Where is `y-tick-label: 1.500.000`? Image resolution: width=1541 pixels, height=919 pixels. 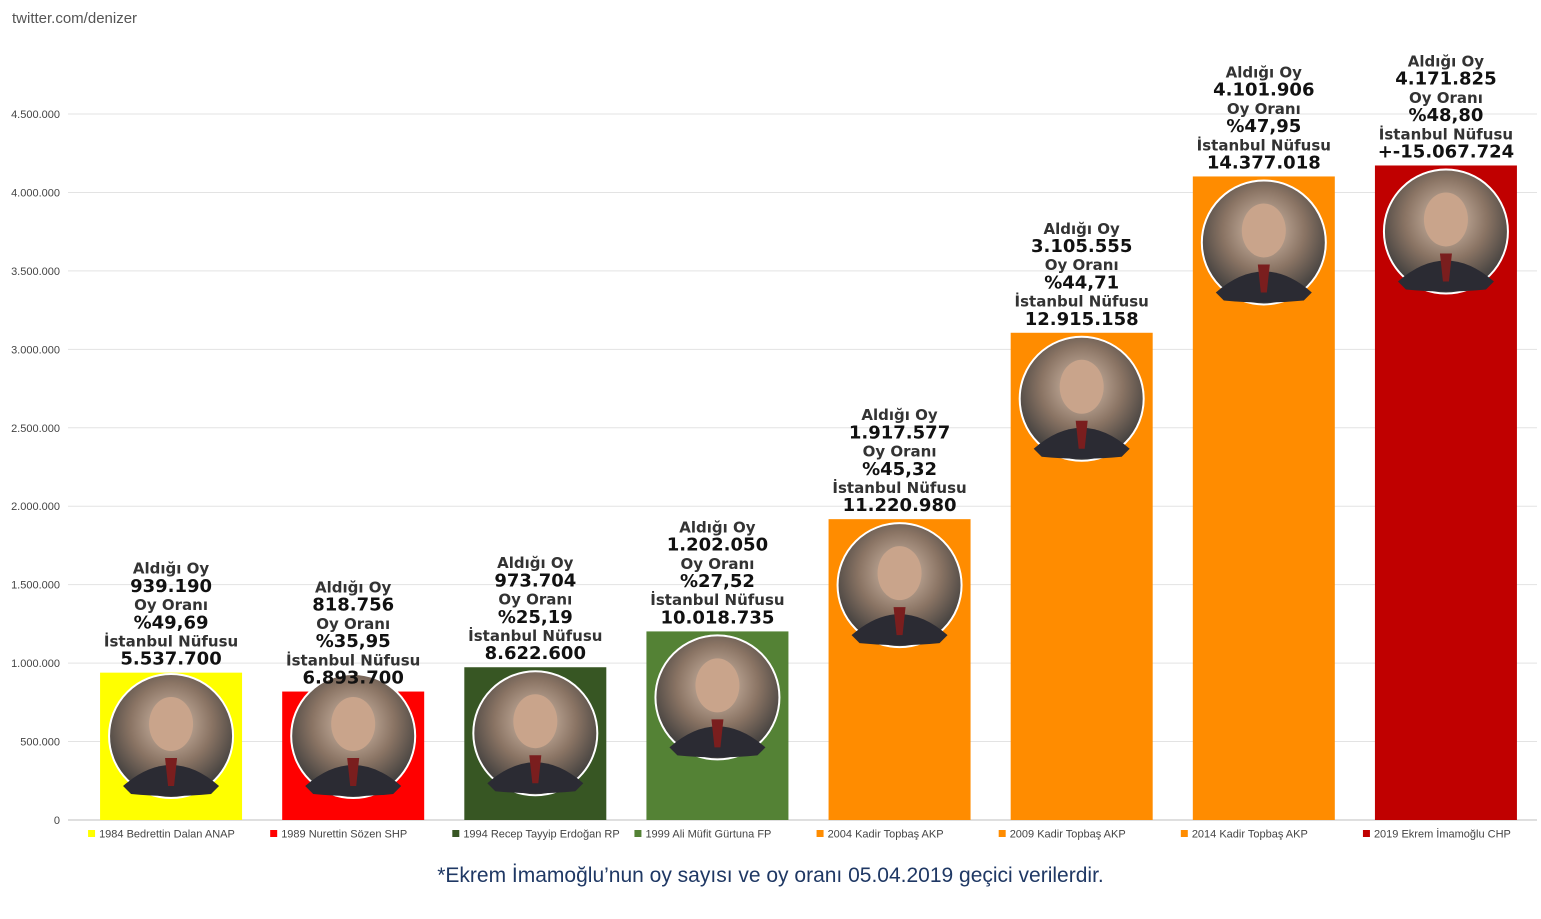
y-tick-label: 1.500.000 is located at coordinates (35, 586).